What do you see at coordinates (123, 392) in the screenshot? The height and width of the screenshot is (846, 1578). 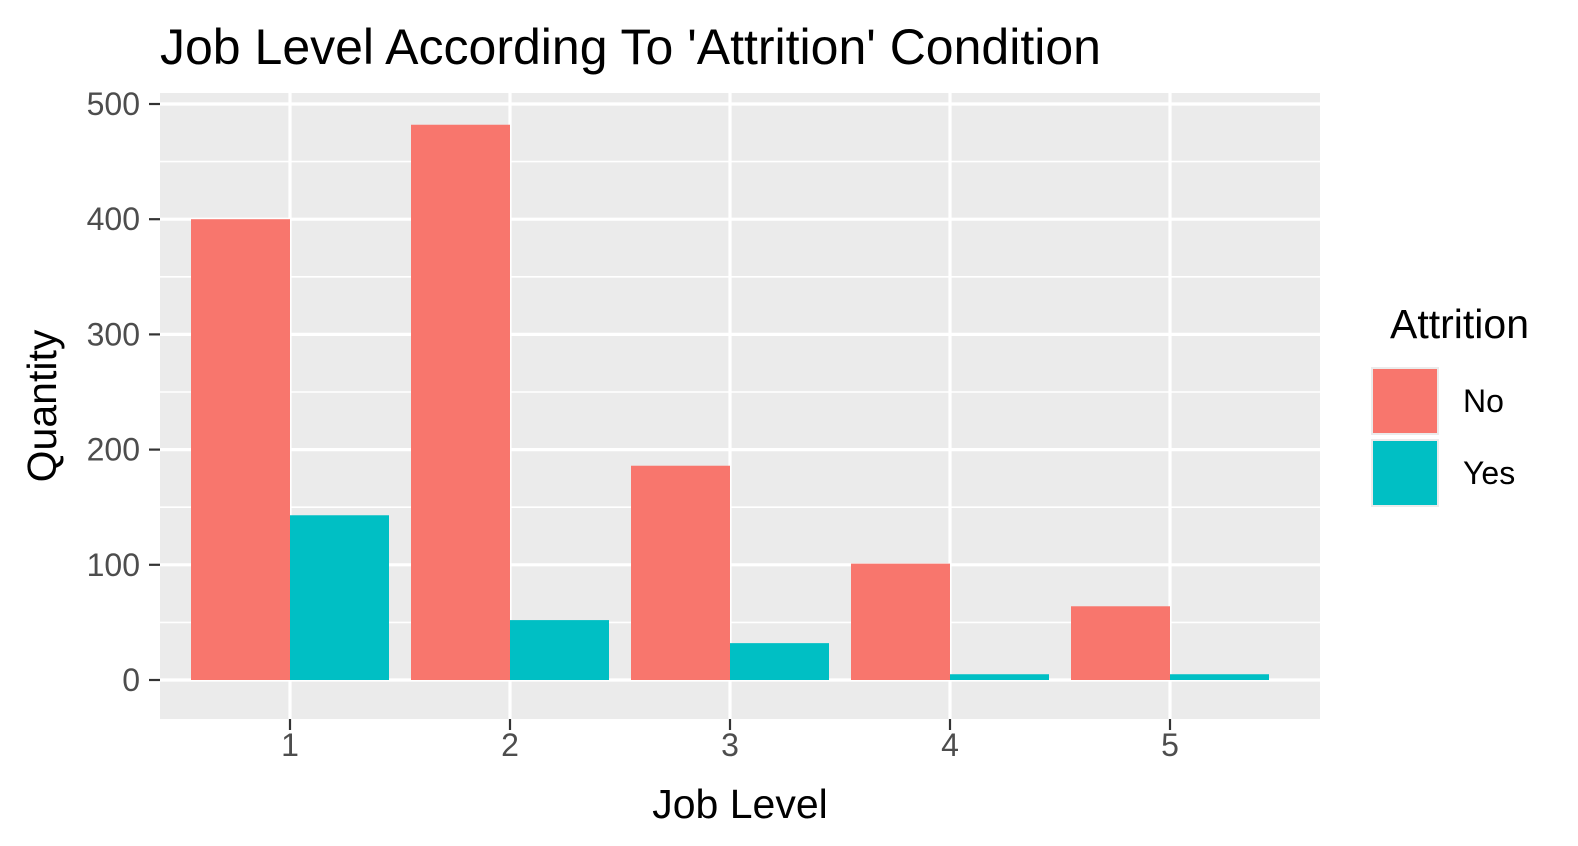 I see `y-axis: 0 100 200 300 400 500` at bounding box center [123, 392].